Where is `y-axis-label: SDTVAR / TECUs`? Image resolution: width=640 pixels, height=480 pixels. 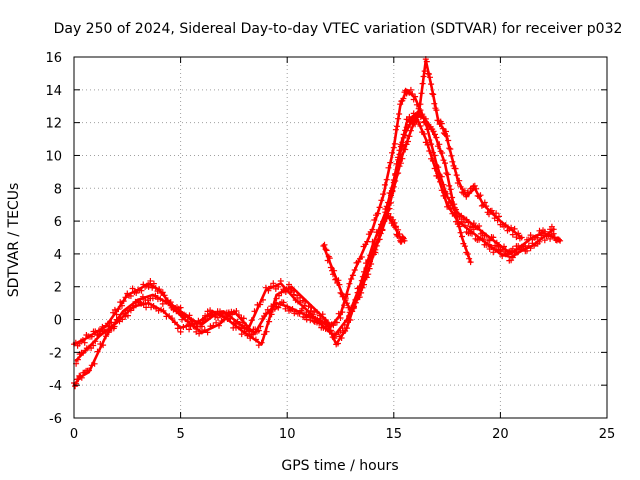
y-axis-label: SDTVAR / TECUs is located at coordinates (14, 240).